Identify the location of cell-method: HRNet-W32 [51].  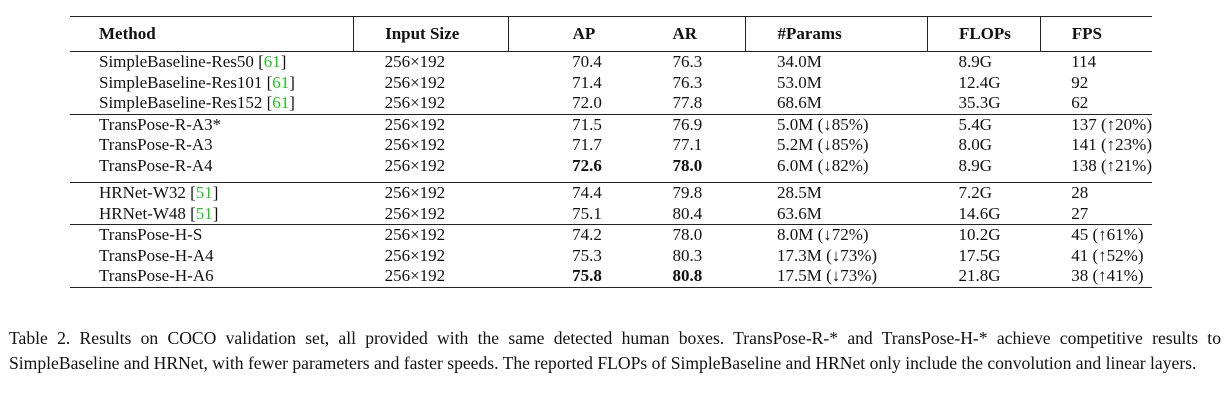
(159, 192).